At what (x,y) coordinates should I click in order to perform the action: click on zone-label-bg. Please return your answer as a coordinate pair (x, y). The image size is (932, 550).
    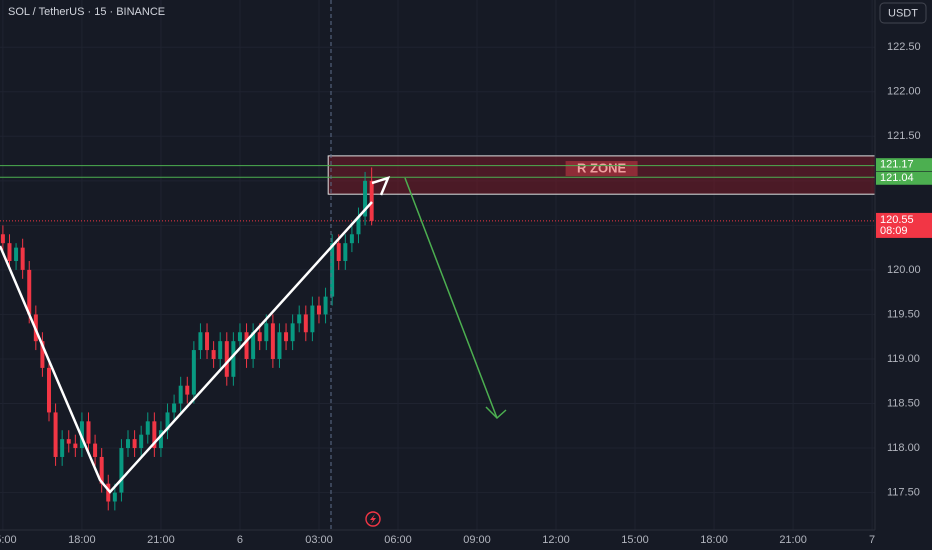
    Looking at the image, I should click on (601, 169).